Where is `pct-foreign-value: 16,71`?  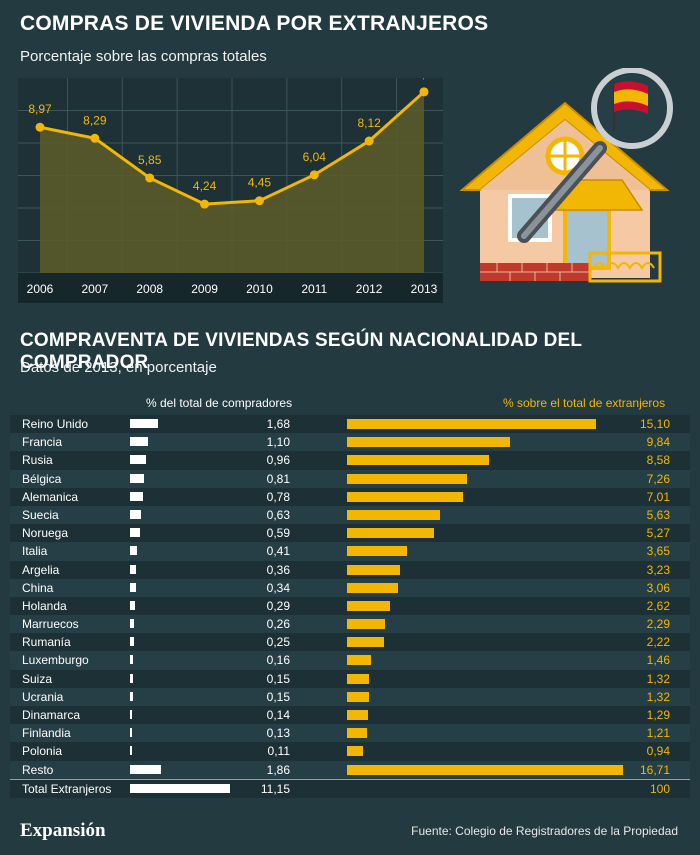
pct-foreign-value: 16,71 is located at coordinates (654, 769).